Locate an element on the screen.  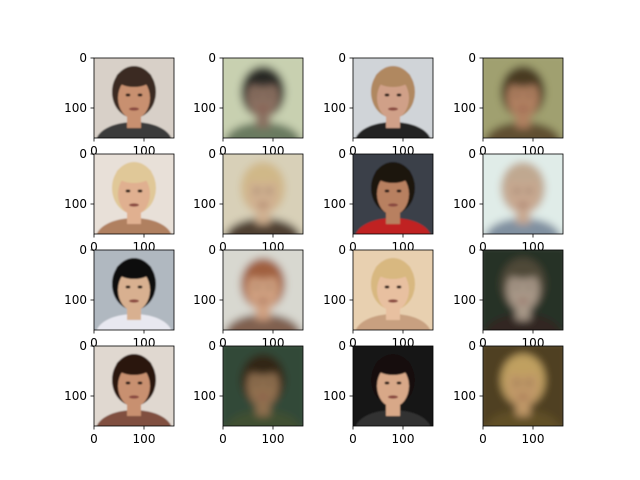
panel-4-4: 0 100 0 100 is located at coordinates (508, 392).